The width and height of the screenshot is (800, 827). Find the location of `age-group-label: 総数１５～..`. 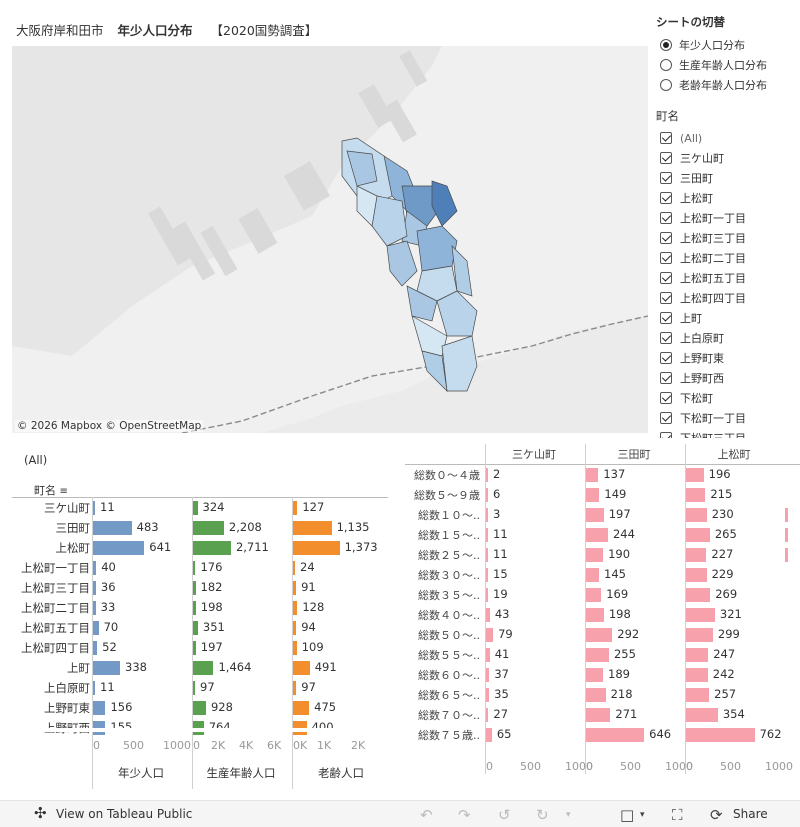

age-group-label: 総数１５～.. is located at coordinates (449, 535).